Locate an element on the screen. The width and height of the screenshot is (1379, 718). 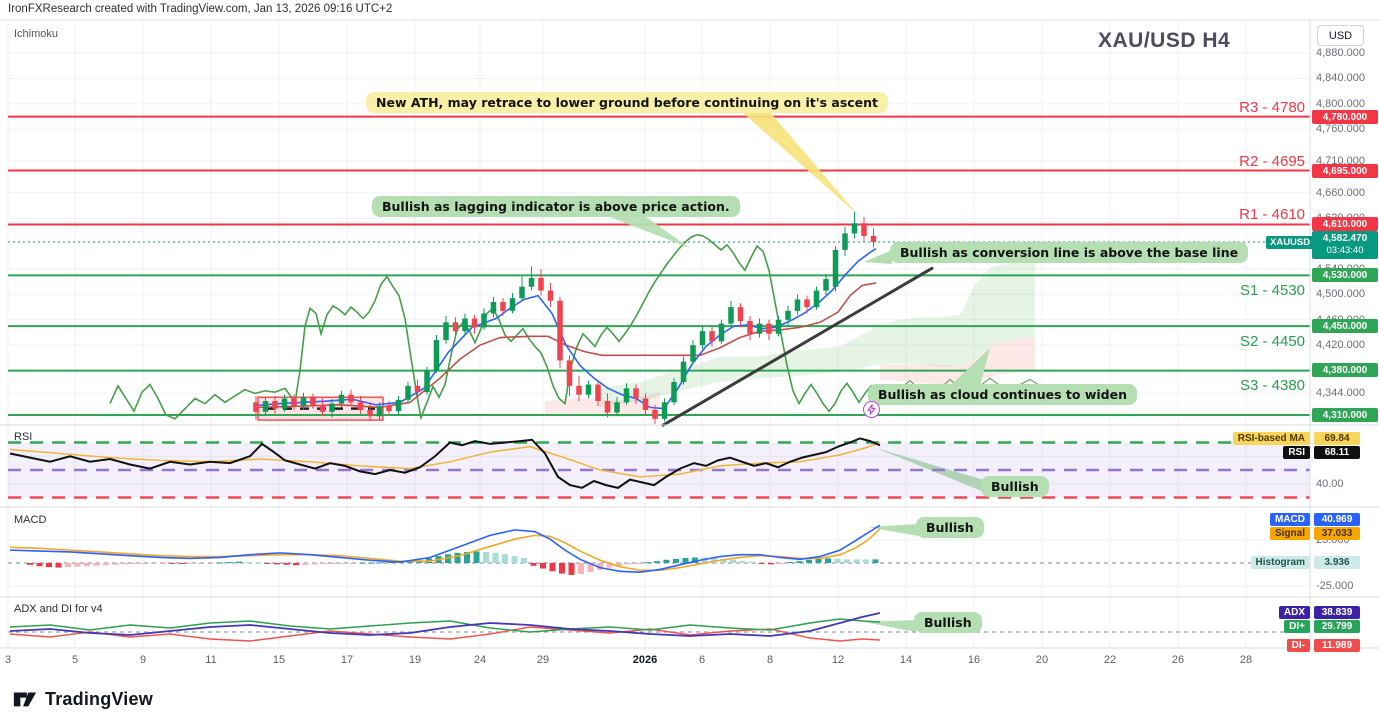
rsi-pane-title: RSI is located at coordinates (23, 437).